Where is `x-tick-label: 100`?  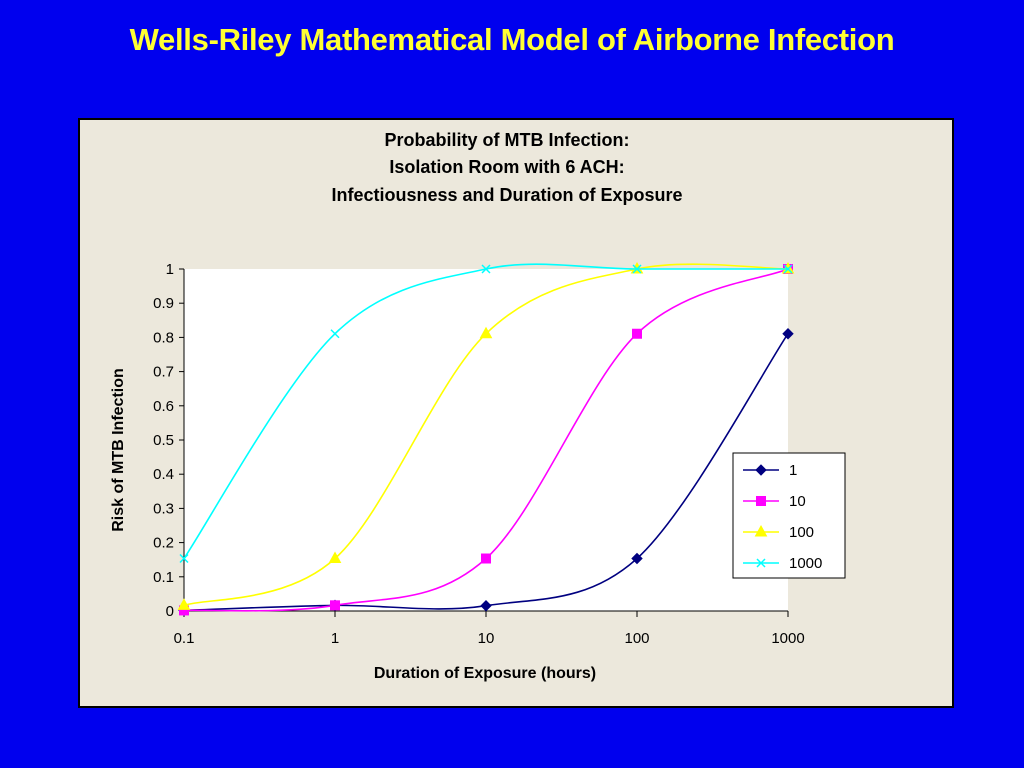
x-tick-label: 100 is located at coordinates (636, 638).